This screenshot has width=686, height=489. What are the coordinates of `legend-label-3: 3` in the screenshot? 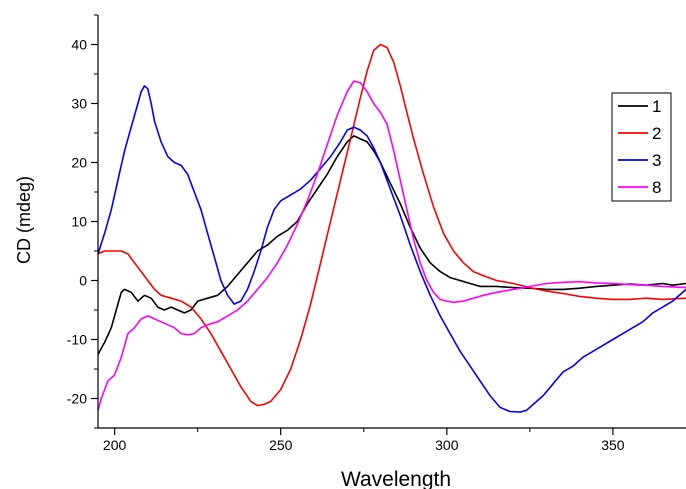 It's located at (656, 160).